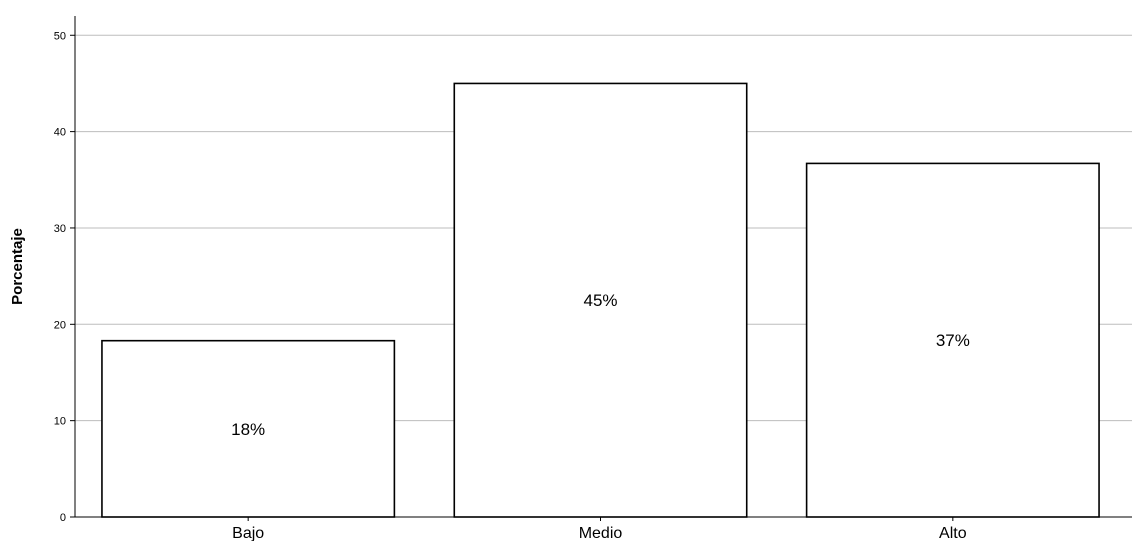 This screenshot has height=541, width=1132. I want to click on y-axis-title: Porcentaje, so click(17, 266).